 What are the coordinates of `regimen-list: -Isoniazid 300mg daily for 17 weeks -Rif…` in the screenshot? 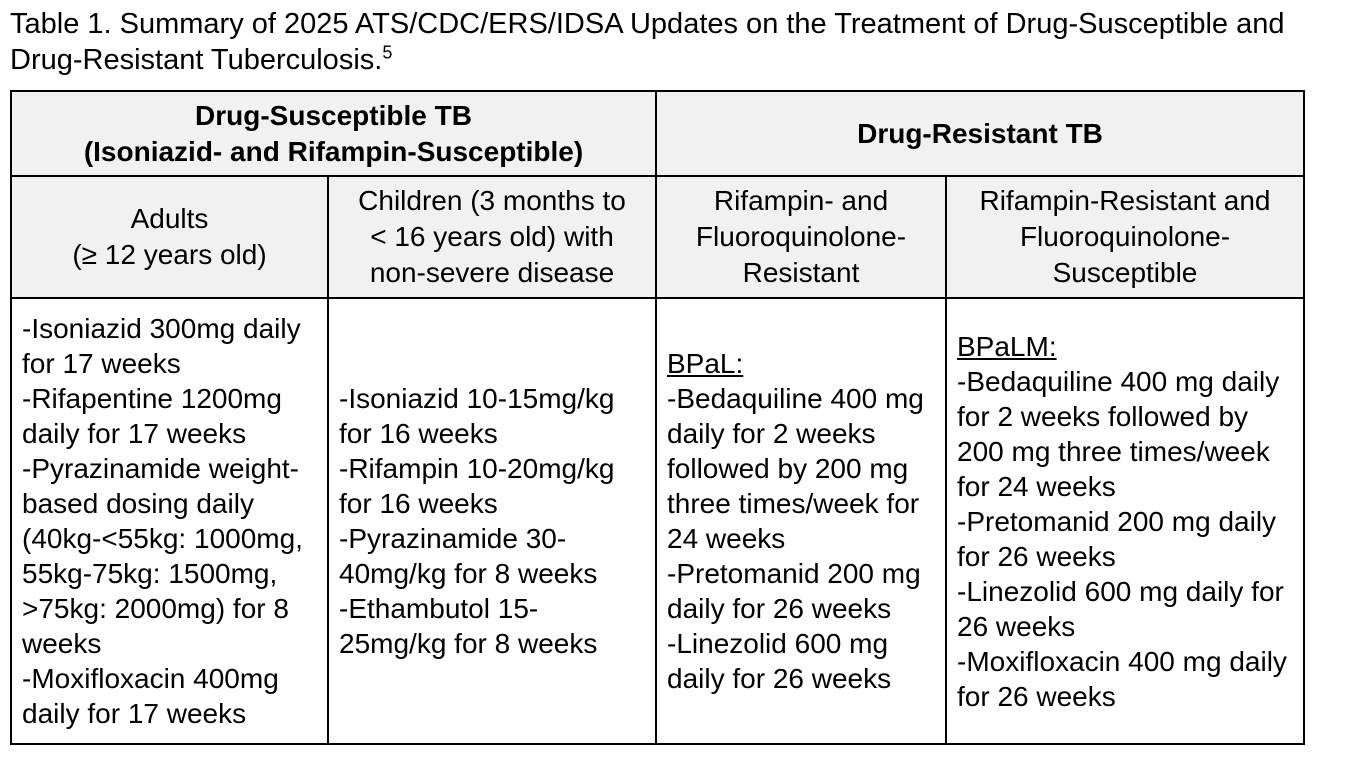 It's located at (169, 521).